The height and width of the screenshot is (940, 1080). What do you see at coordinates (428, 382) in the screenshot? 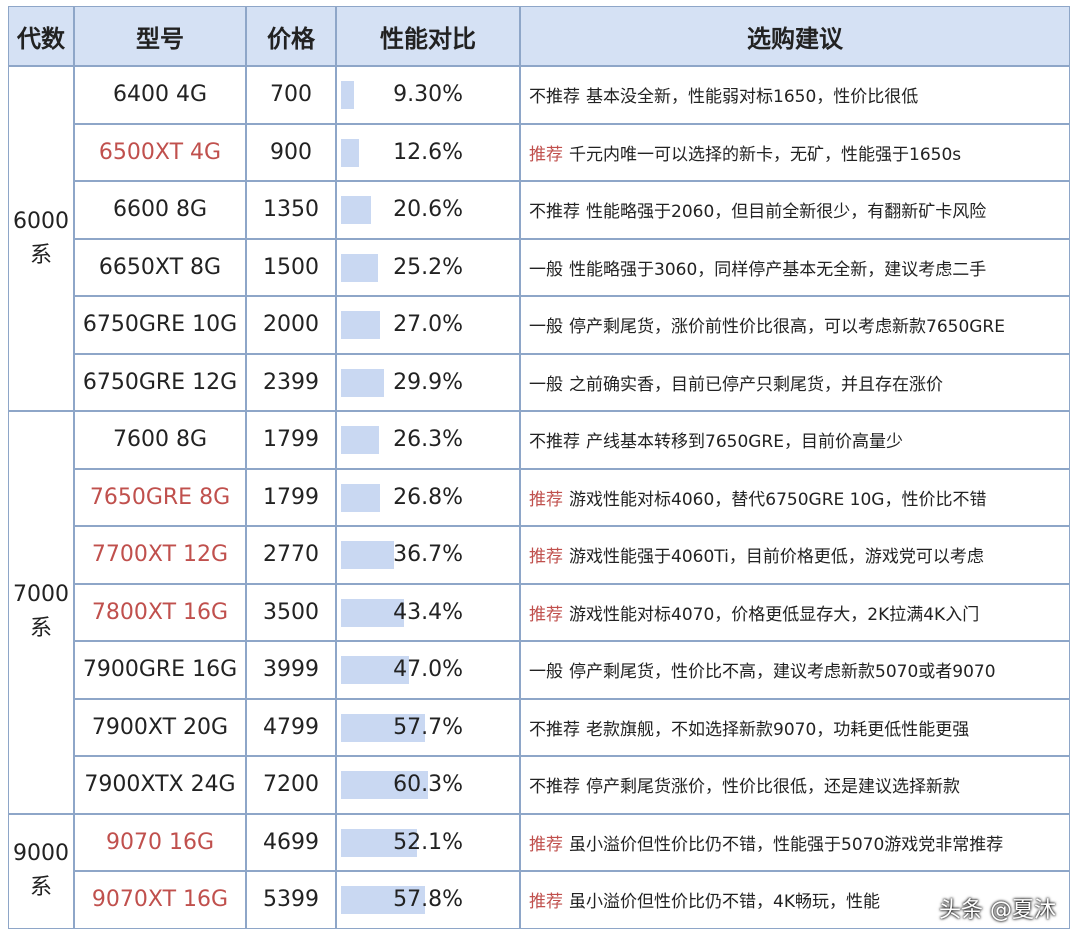
I see `perf-cell: 29.9%` at bounding box center [428, 382].